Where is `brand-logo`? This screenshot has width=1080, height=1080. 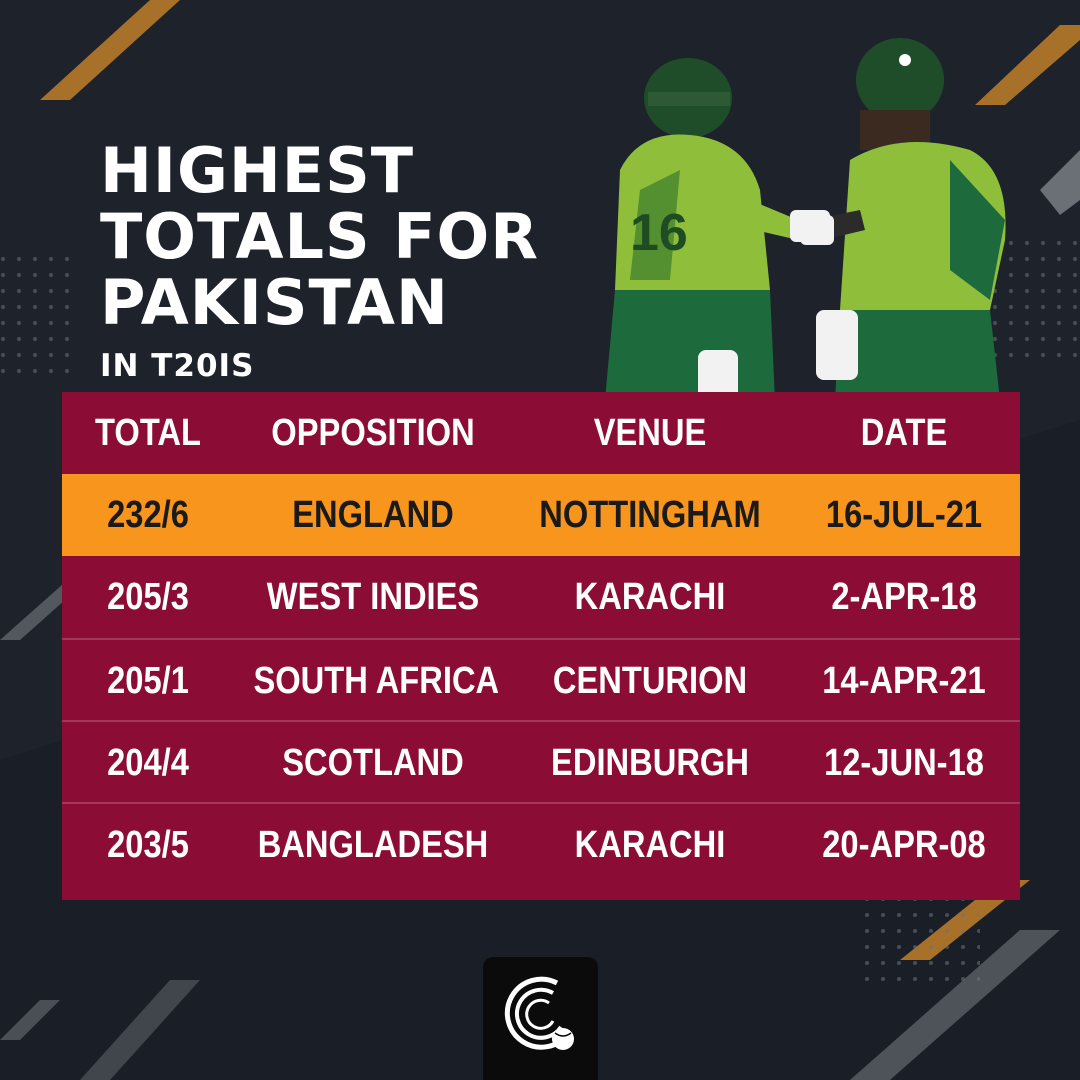 brand-logo is located at coordinates (540, 1018).